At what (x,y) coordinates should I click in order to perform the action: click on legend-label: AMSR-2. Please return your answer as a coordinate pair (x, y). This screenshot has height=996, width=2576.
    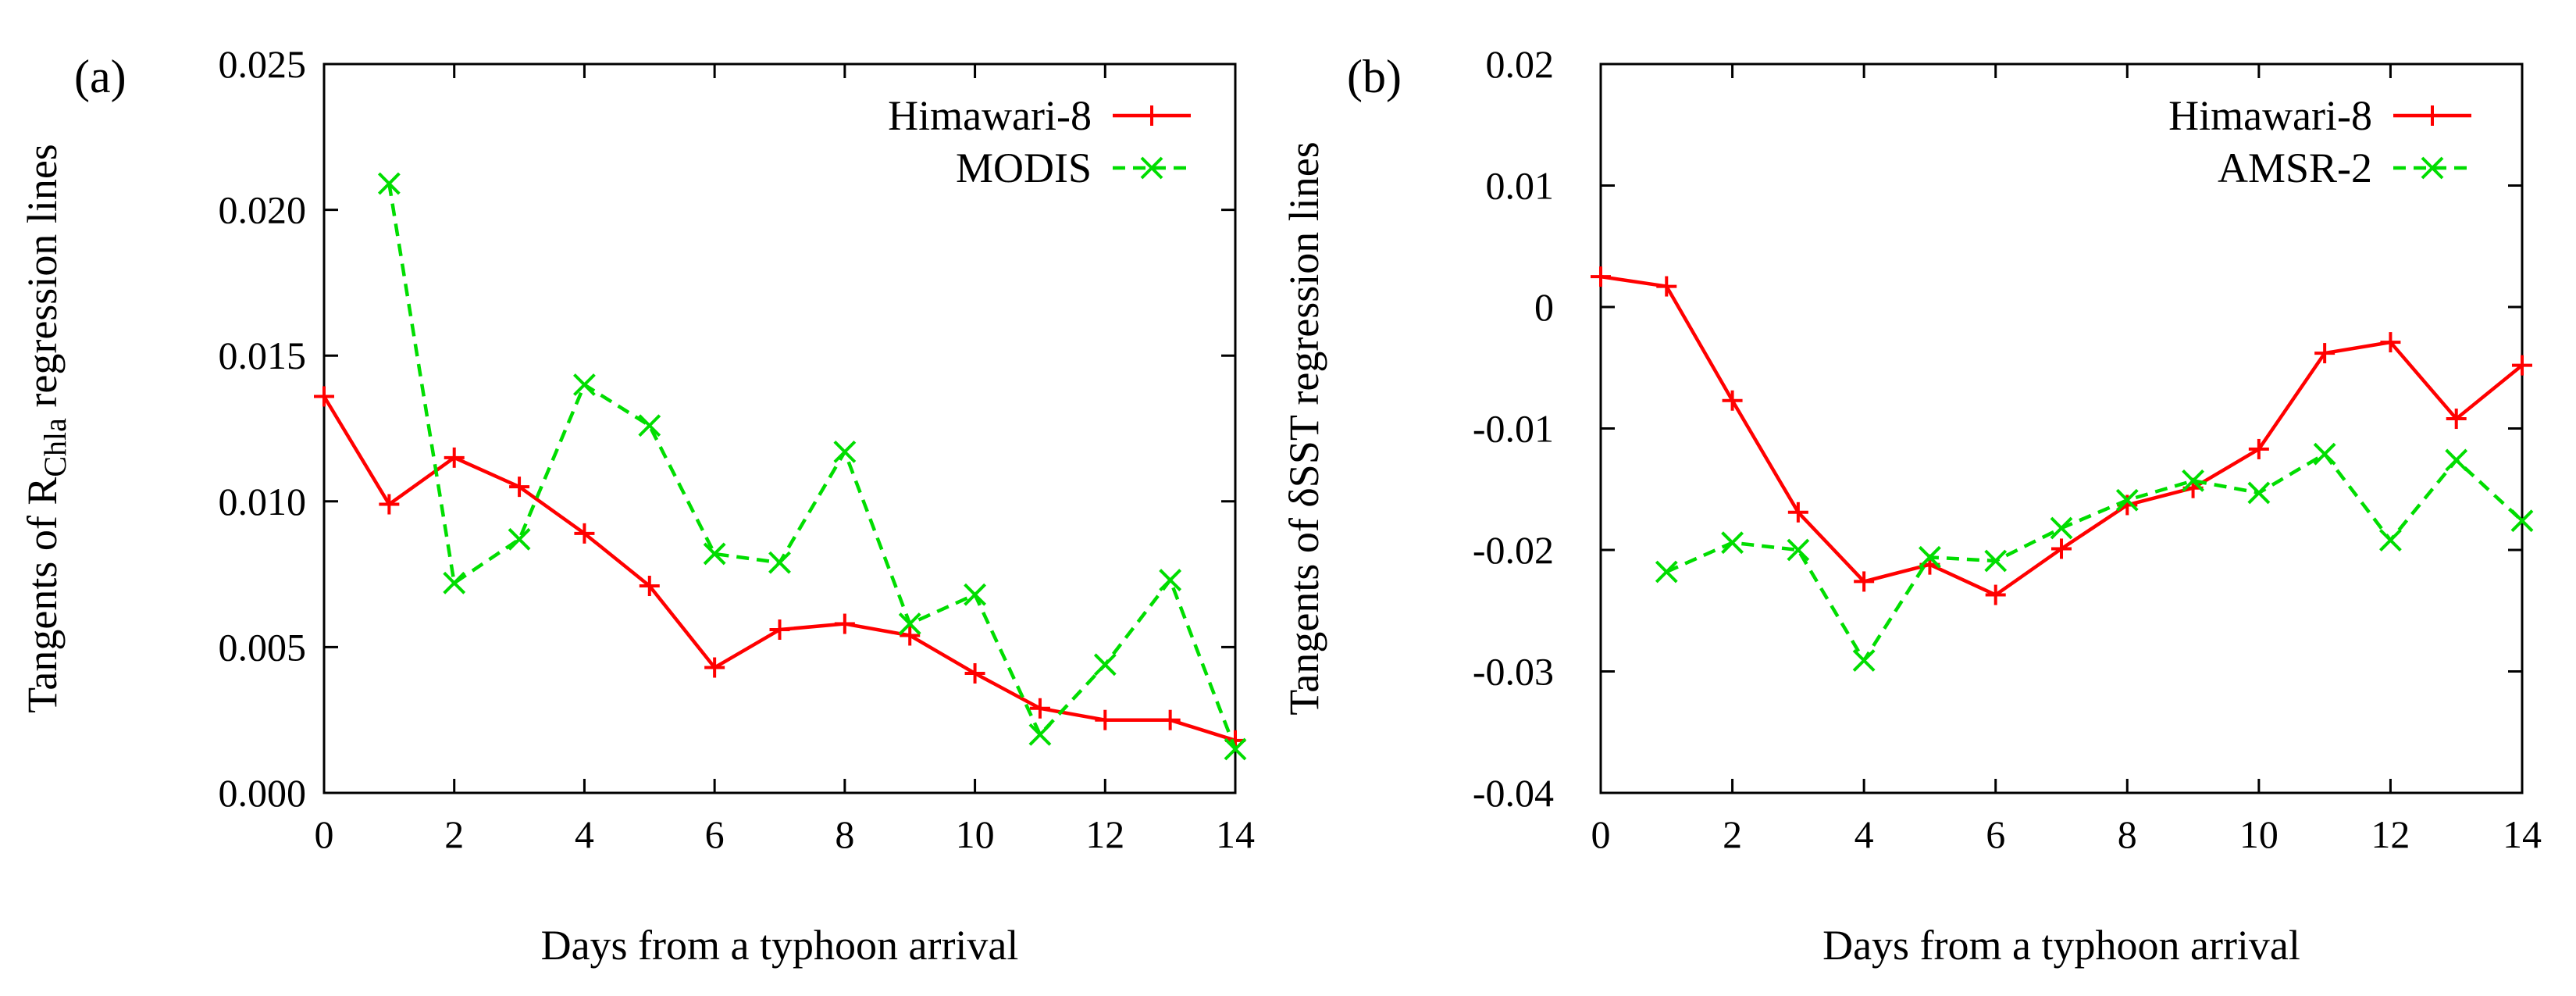
    Looking at the image, I should click on (2295, 168).